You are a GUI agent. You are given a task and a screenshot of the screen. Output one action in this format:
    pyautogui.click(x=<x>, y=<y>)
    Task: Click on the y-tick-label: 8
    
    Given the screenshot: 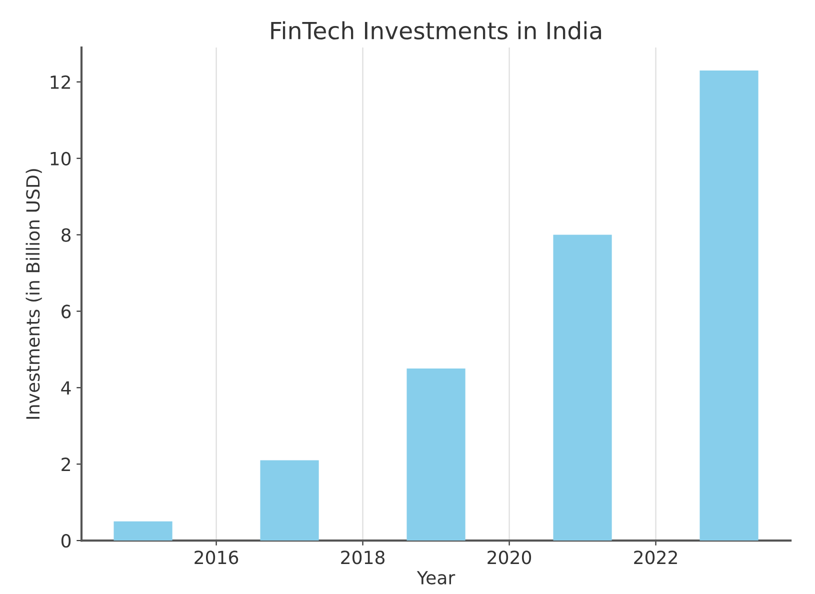 What is the action you would take?
    pyautogui.click(x=66, y=235)
    